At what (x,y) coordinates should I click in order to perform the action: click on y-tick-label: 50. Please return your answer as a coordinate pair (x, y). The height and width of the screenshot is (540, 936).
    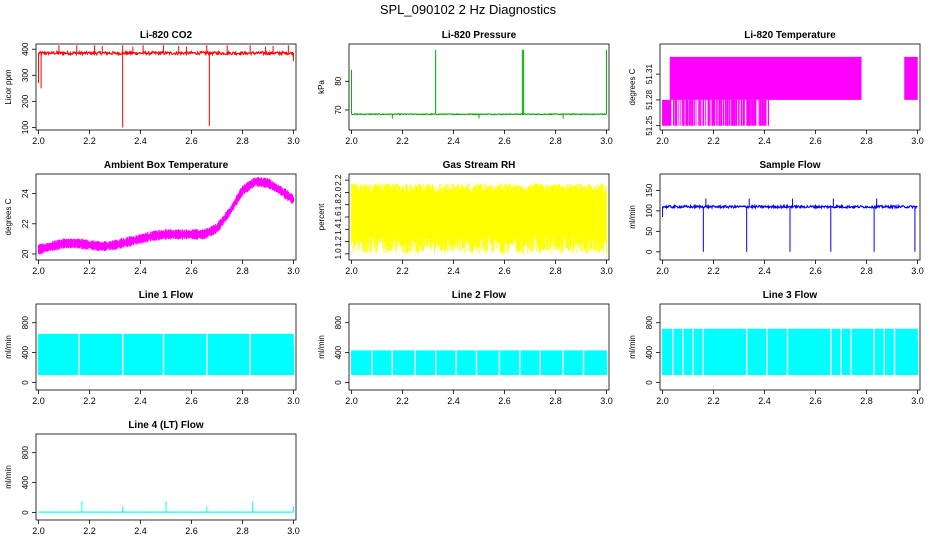
    Looking at the image, I should click on (649, 230).